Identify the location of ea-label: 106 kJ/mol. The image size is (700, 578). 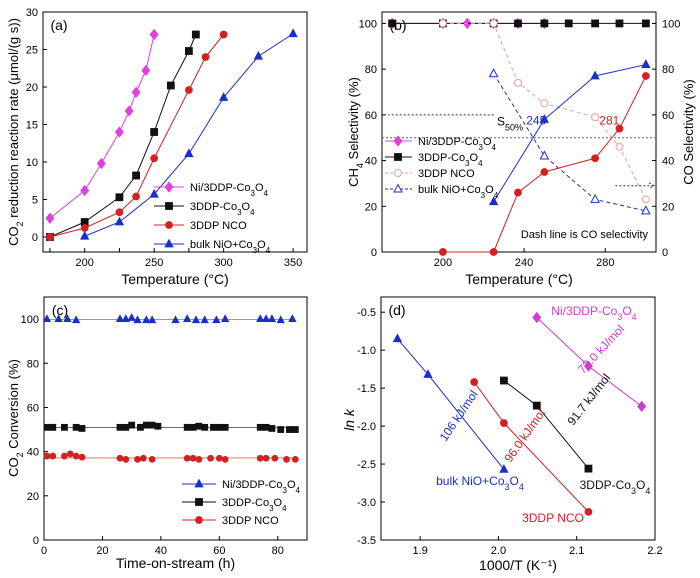
(459, 416).